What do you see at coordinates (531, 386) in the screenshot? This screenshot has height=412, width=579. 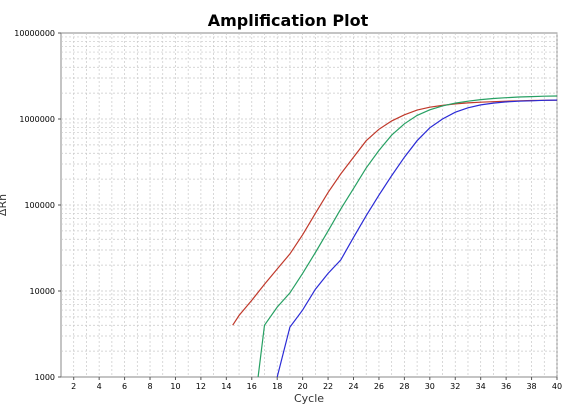 I see `x-tick-label: 38` at bounding box center [531, 386].